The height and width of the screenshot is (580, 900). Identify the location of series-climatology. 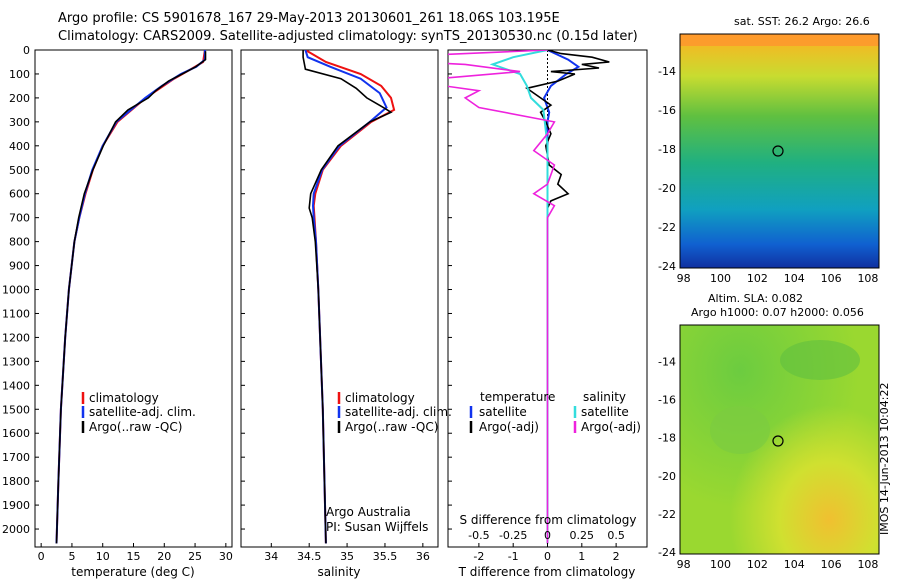
(130, 297).